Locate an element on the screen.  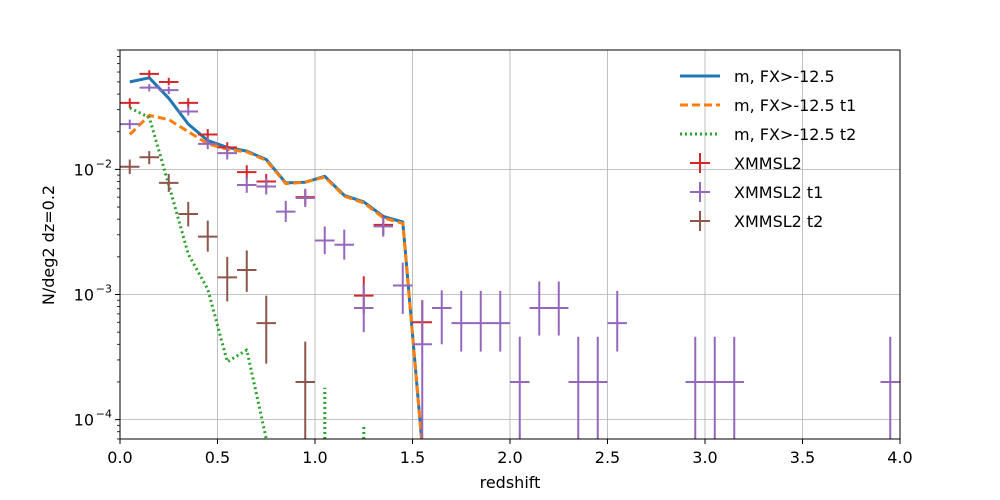
legend-entry: m, FX>-12.5 t2 is located at coordinates (768, 134).